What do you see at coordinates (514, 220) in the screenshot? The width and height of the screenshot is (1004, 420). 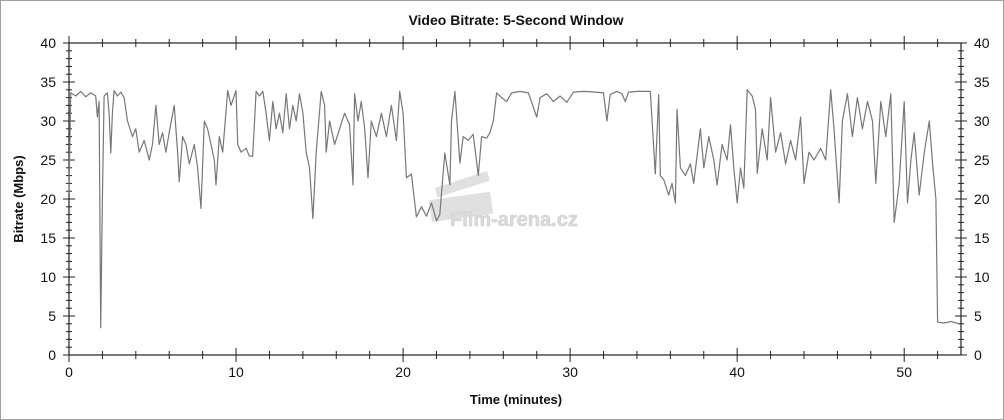 I see `svg-text: Film-arena.cz` at bounding box center [514, 220].